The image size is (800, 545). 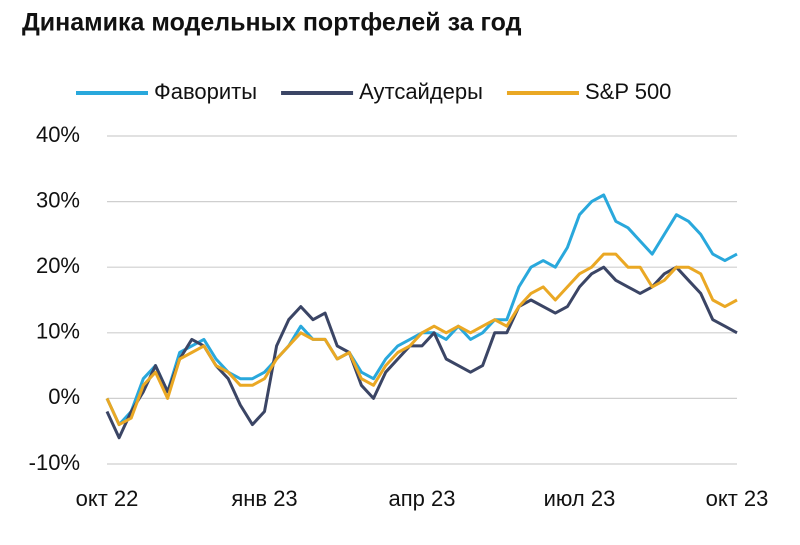 What do you see at coordinates (58, 265) in the screenshot?
I see `y-tick-label: 20%` at bounding box center [58, 265].